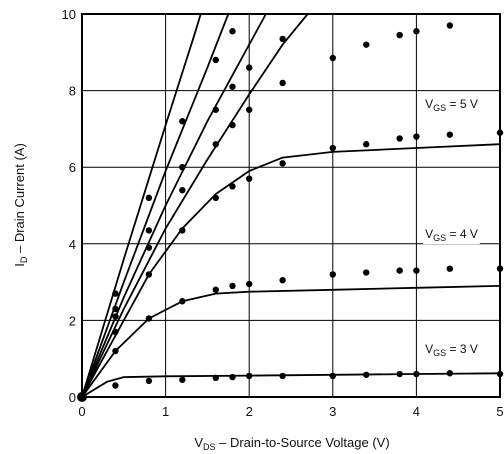  Describe the element at coordinates (72, 91) in the screenshot. I see `y-tick-label: 8` at that location.